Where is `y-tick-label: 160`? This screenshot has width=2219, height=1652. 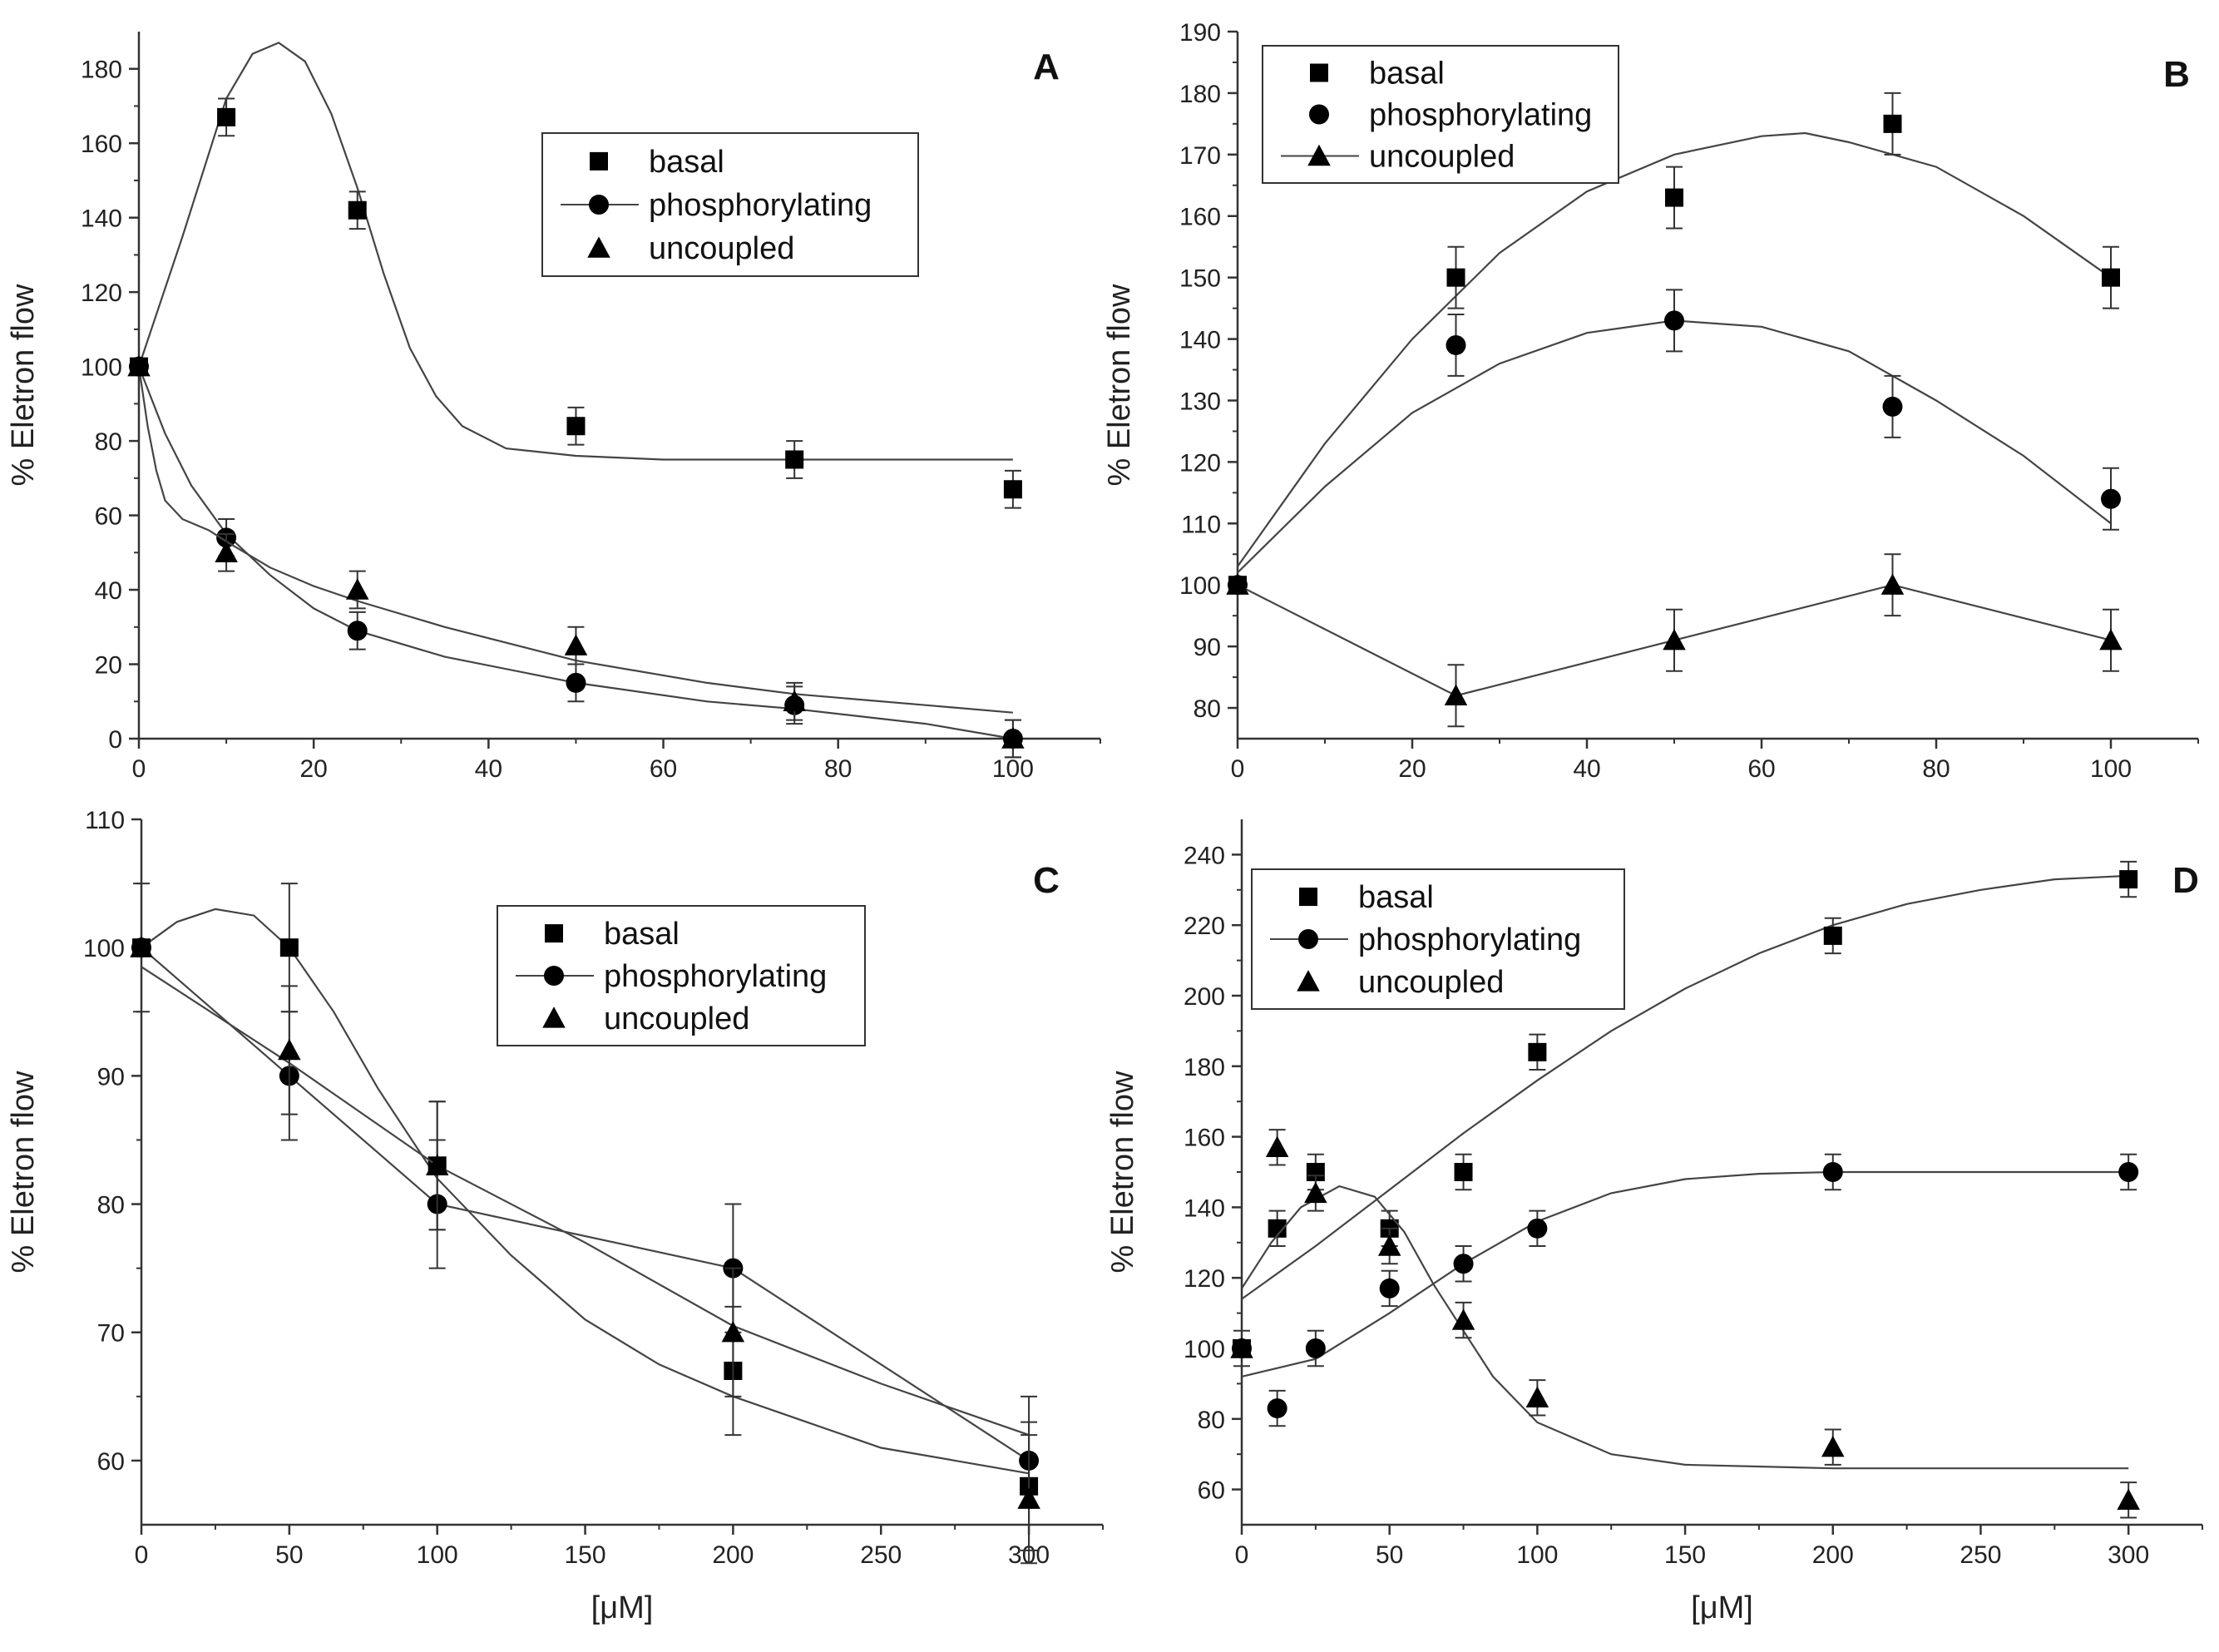 y-tick-label: 160 is located at coordinates (1204, 1138).